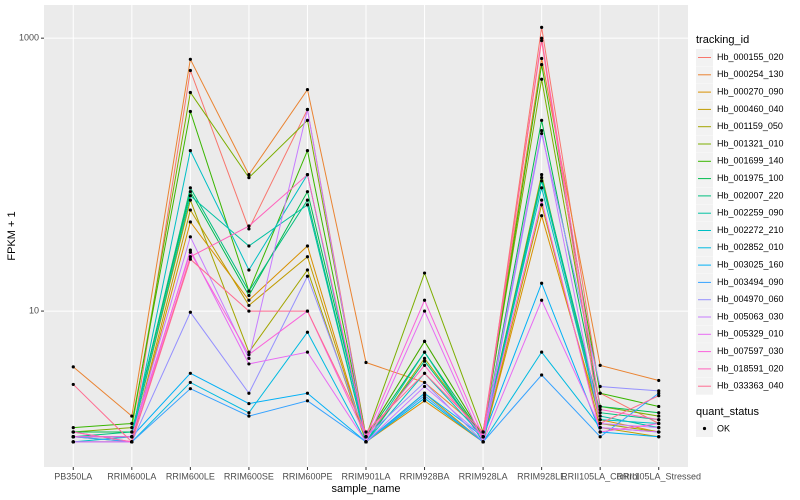 The width and height of the screenshot is (800, 500). Describe the element at coordinates (750, 368) in the screenshot. I see `legend-label: Hb_018591_020` at that location.